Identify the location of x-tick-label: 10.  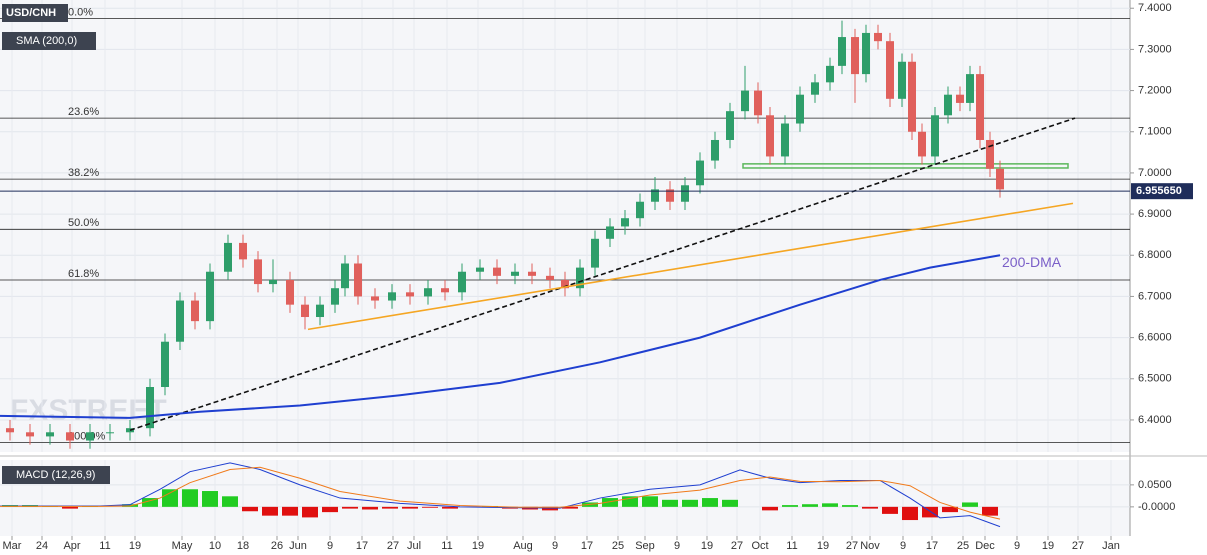
(215, 546).